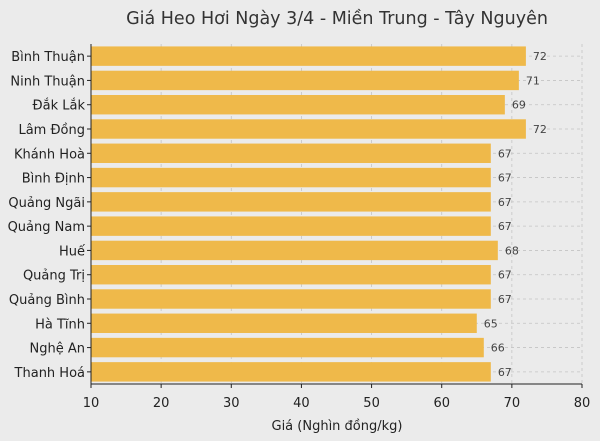  Describe the element at coordinates (49, 154) in the screenshot. I see `y-tick-label: Khánh Hoà` at that location.